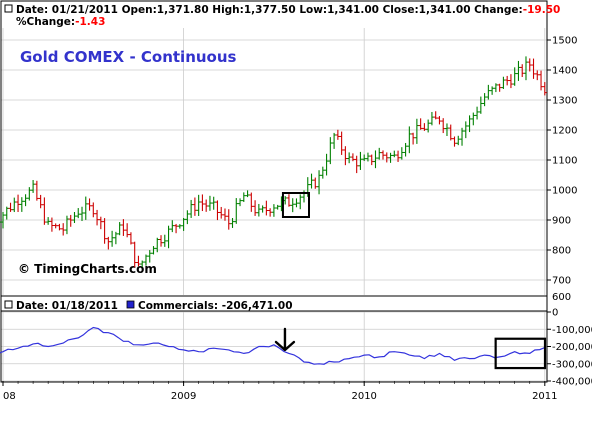 This screenshot has height=424, width=592. I want to click on upper-y-tick-label: 600, so click(561, 297).